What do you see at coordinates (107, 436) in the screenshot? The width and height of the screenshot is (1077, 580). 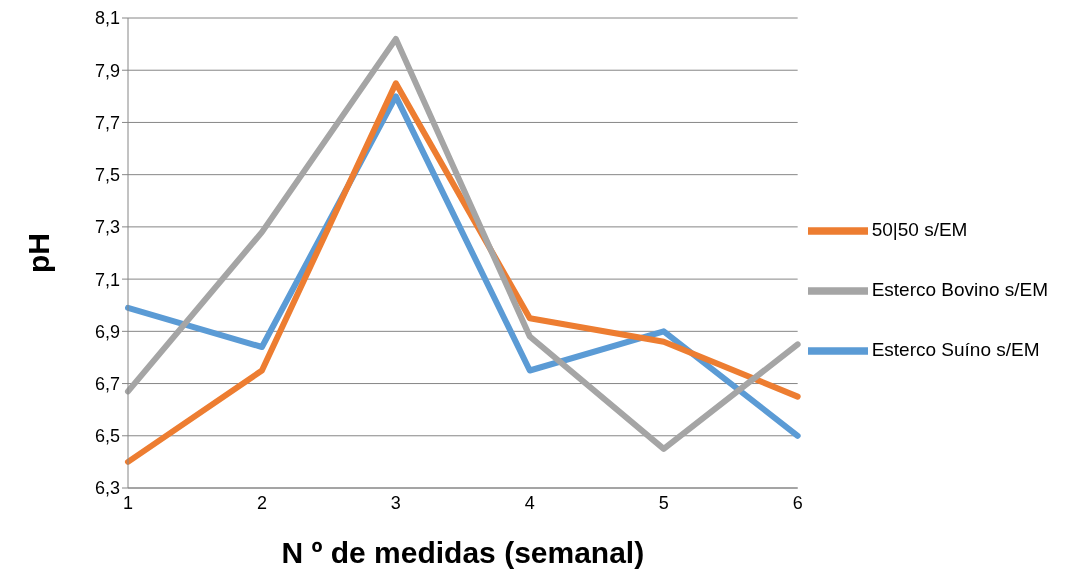 I see `y-tick-label: 6,5` at bounding box center [107, 436].